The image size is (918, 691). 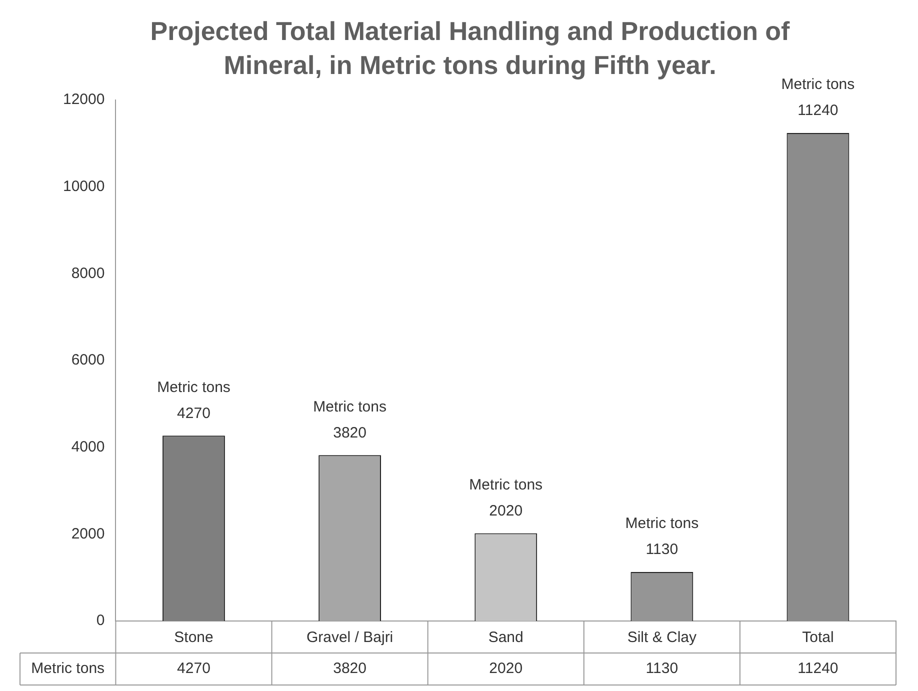 I want to click on annotation: Metric tons 3820, so click(x=349, y=420).